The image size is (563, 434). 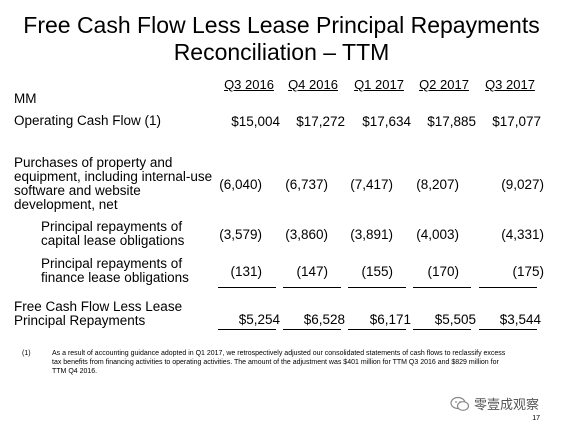 I want to click on column-header-q1-2017: Q1 2017, so click(x=379, y=84).